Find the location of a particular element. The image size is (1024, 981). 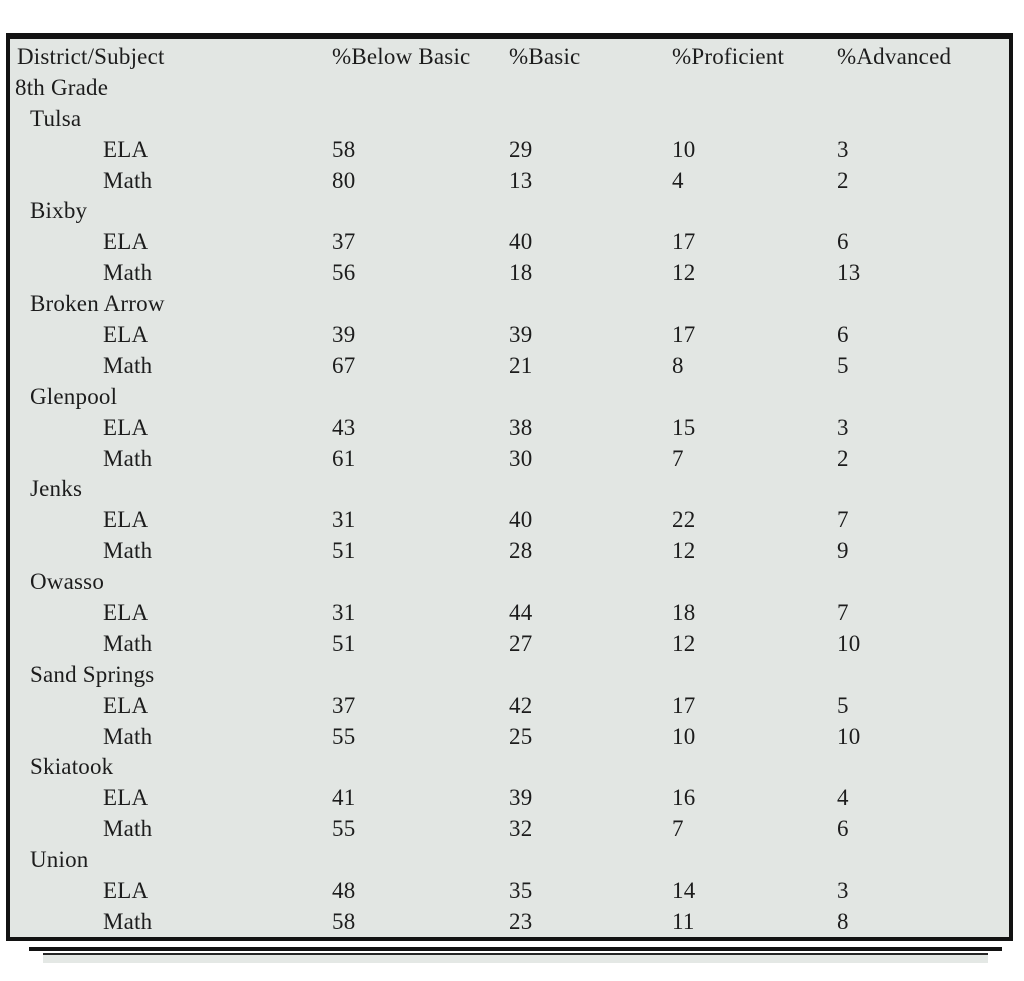

column-header: %Proficient is located at coordinates (728, 56).